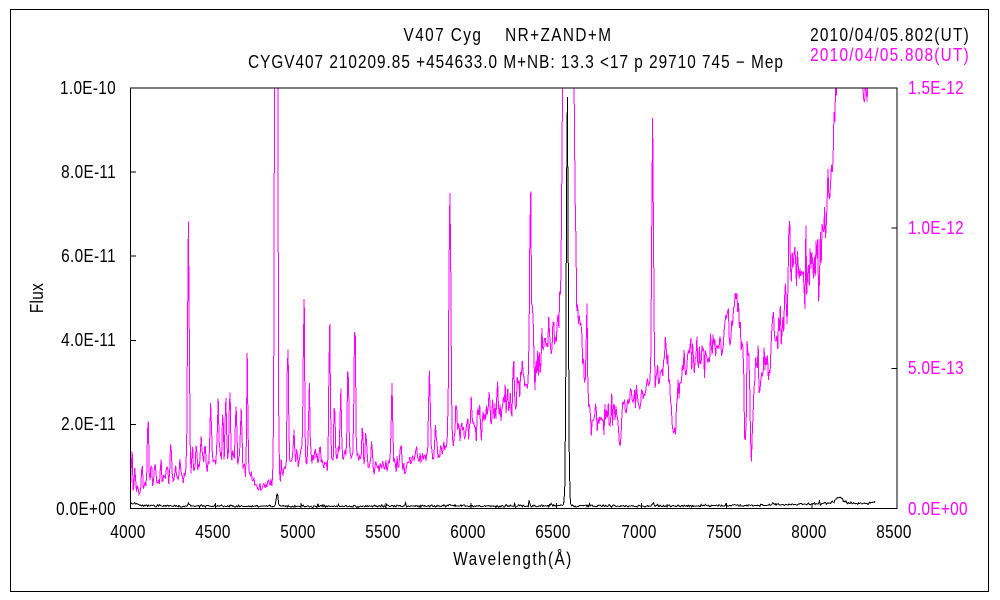 The width and height of the screenshot is (1000, 600). What do you see at coordinates (37, 298) in the screenshot?
I see `y-axis-title: Flux` at bounding box center [37, 298].